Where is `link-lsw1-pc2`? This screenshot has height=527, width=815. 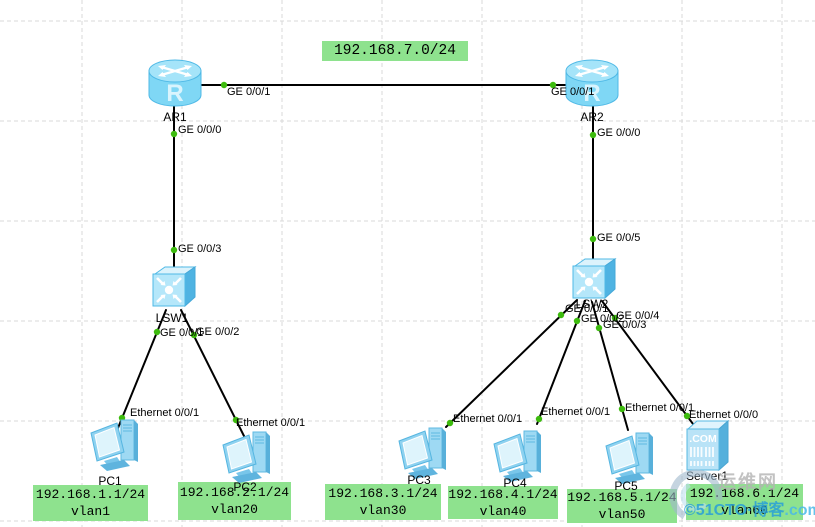
link-lsw1-pc2 is located at coordinates (212, 373).